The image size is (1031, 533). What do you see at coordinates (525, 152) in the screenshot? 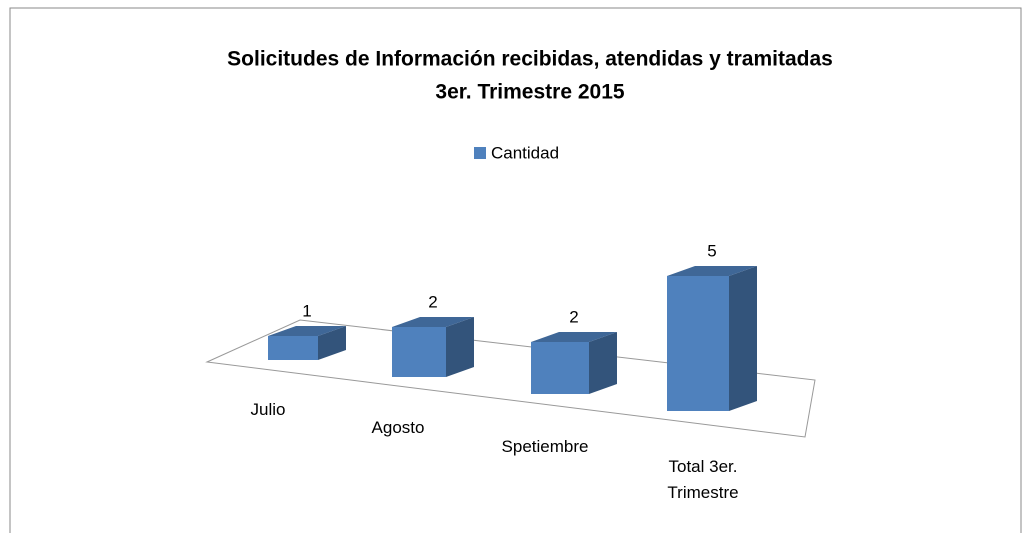
I see `legend-label: Cantidad` at bounding box center [525, 152].